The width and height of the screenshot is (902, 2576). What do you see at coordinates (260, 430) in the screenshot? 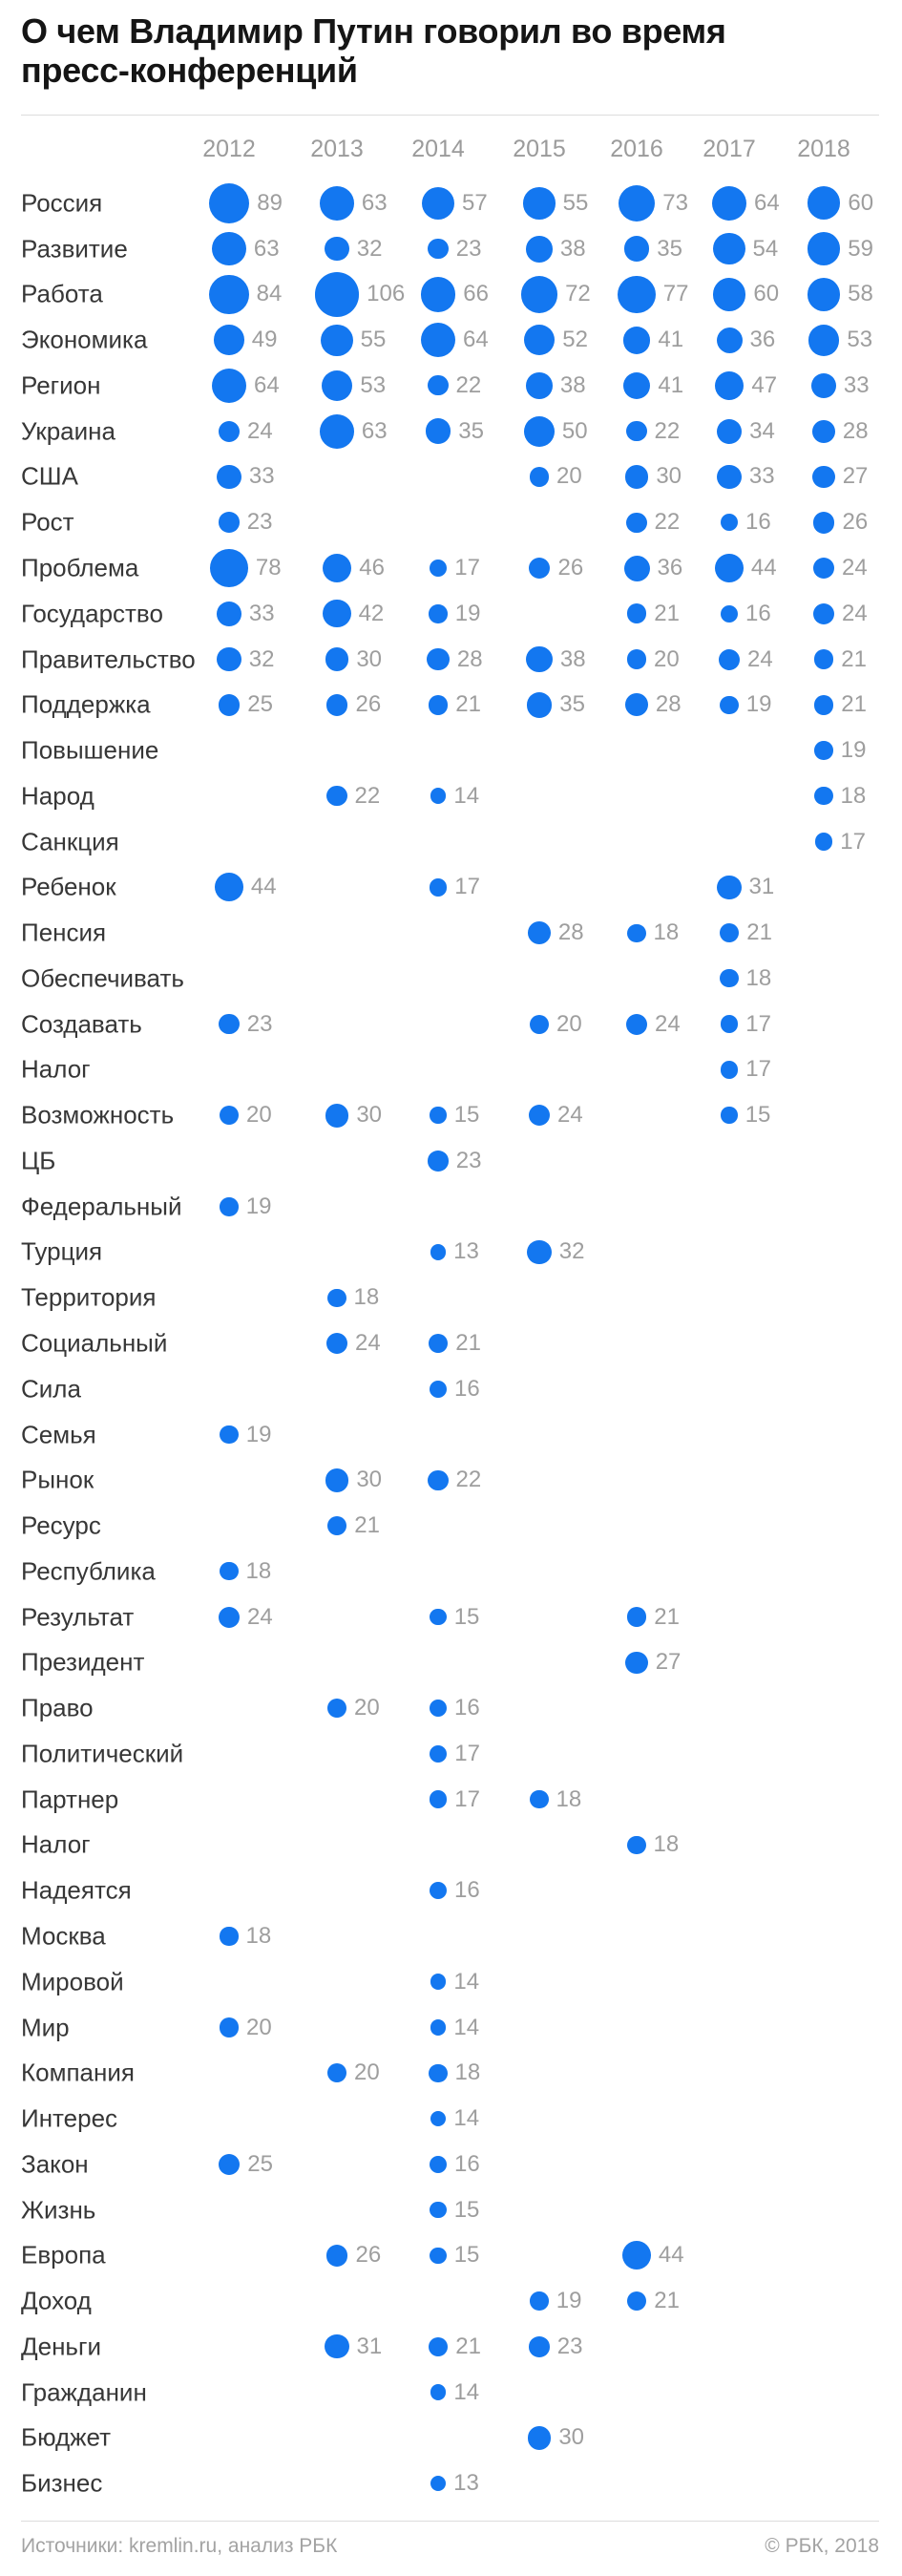
I see `value-label: 24` at bounding box center [260, 430].